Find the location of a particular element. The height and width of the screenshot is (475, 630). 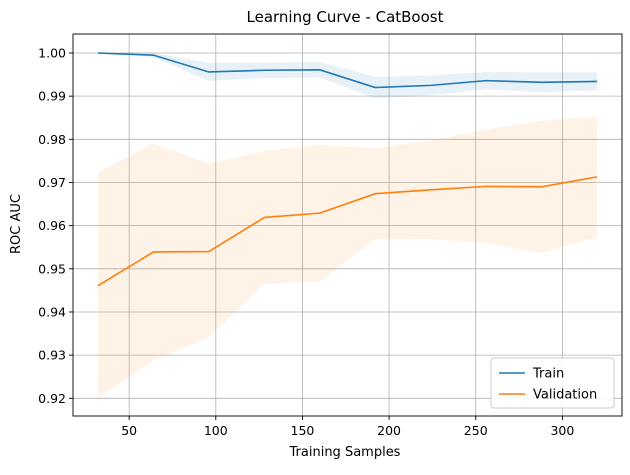

series-band-train is located at coordinates (347, 75).